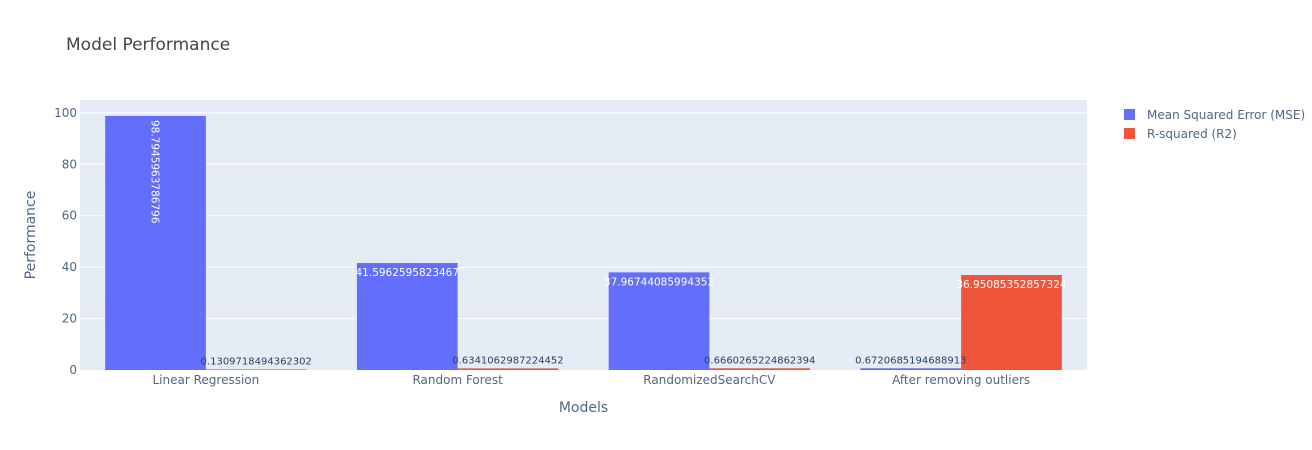 The image size is (1312, 450). What do you see at coordinates (1192, 134) in the screenshot?
I see `legend-label: R-squared (R2)` at bounding box center [1192, 134].